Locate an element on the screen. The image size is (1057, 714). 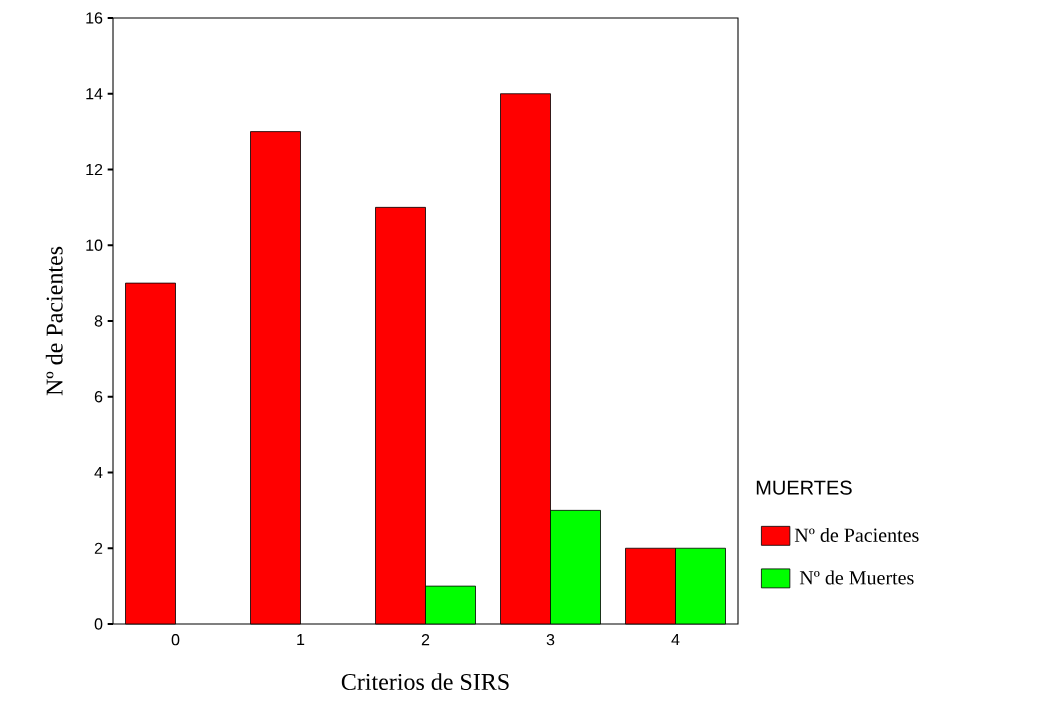
legend-label: Nº de Muertes is located at coordinates (856, 577).